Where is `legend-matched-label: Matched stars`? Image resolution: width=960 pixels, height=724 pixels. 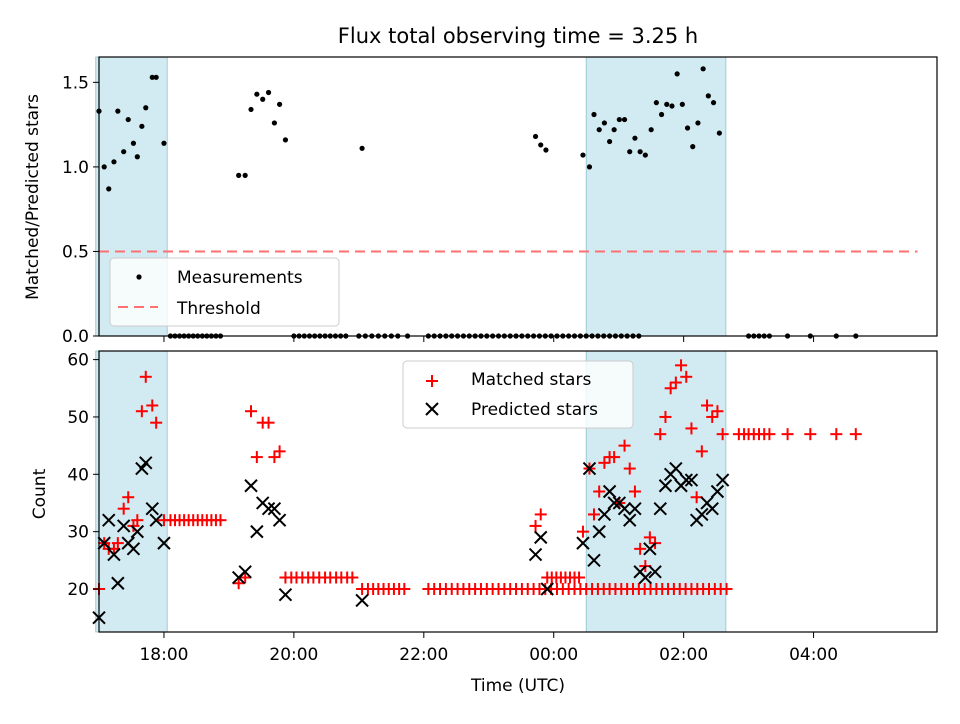
legend-matched-label: Matched stars is located at coordinates (531, 380).